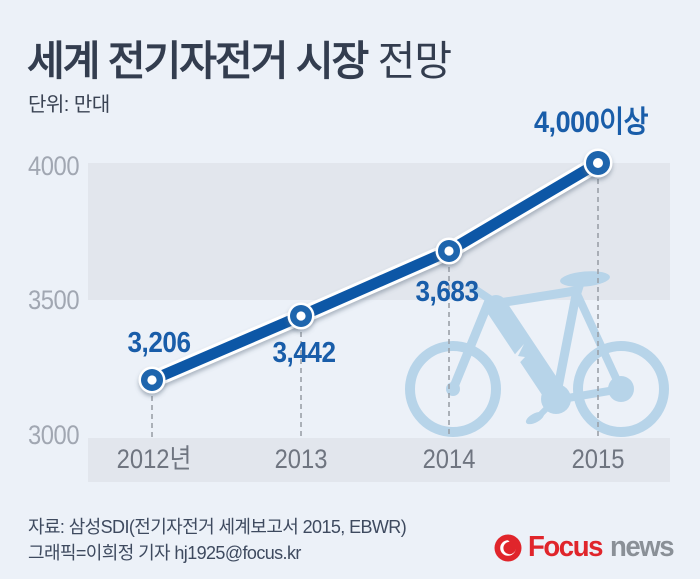 The width and height of the screenshot is (700, 579). What do you see at coordinates (152, 380) in the screenshot?
I see `data-point-2012` at bounding box center [152, 380].